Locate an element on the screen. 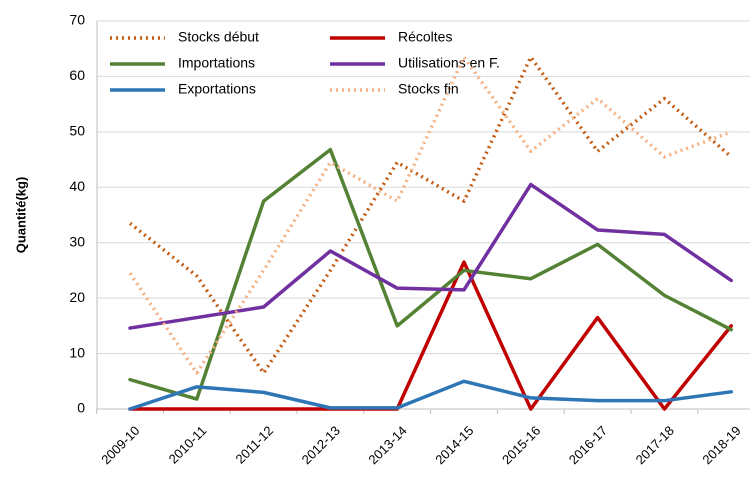 This screenshot has height=482, width=752. y-tick-label: 50 is located at coordinates (77, 131).